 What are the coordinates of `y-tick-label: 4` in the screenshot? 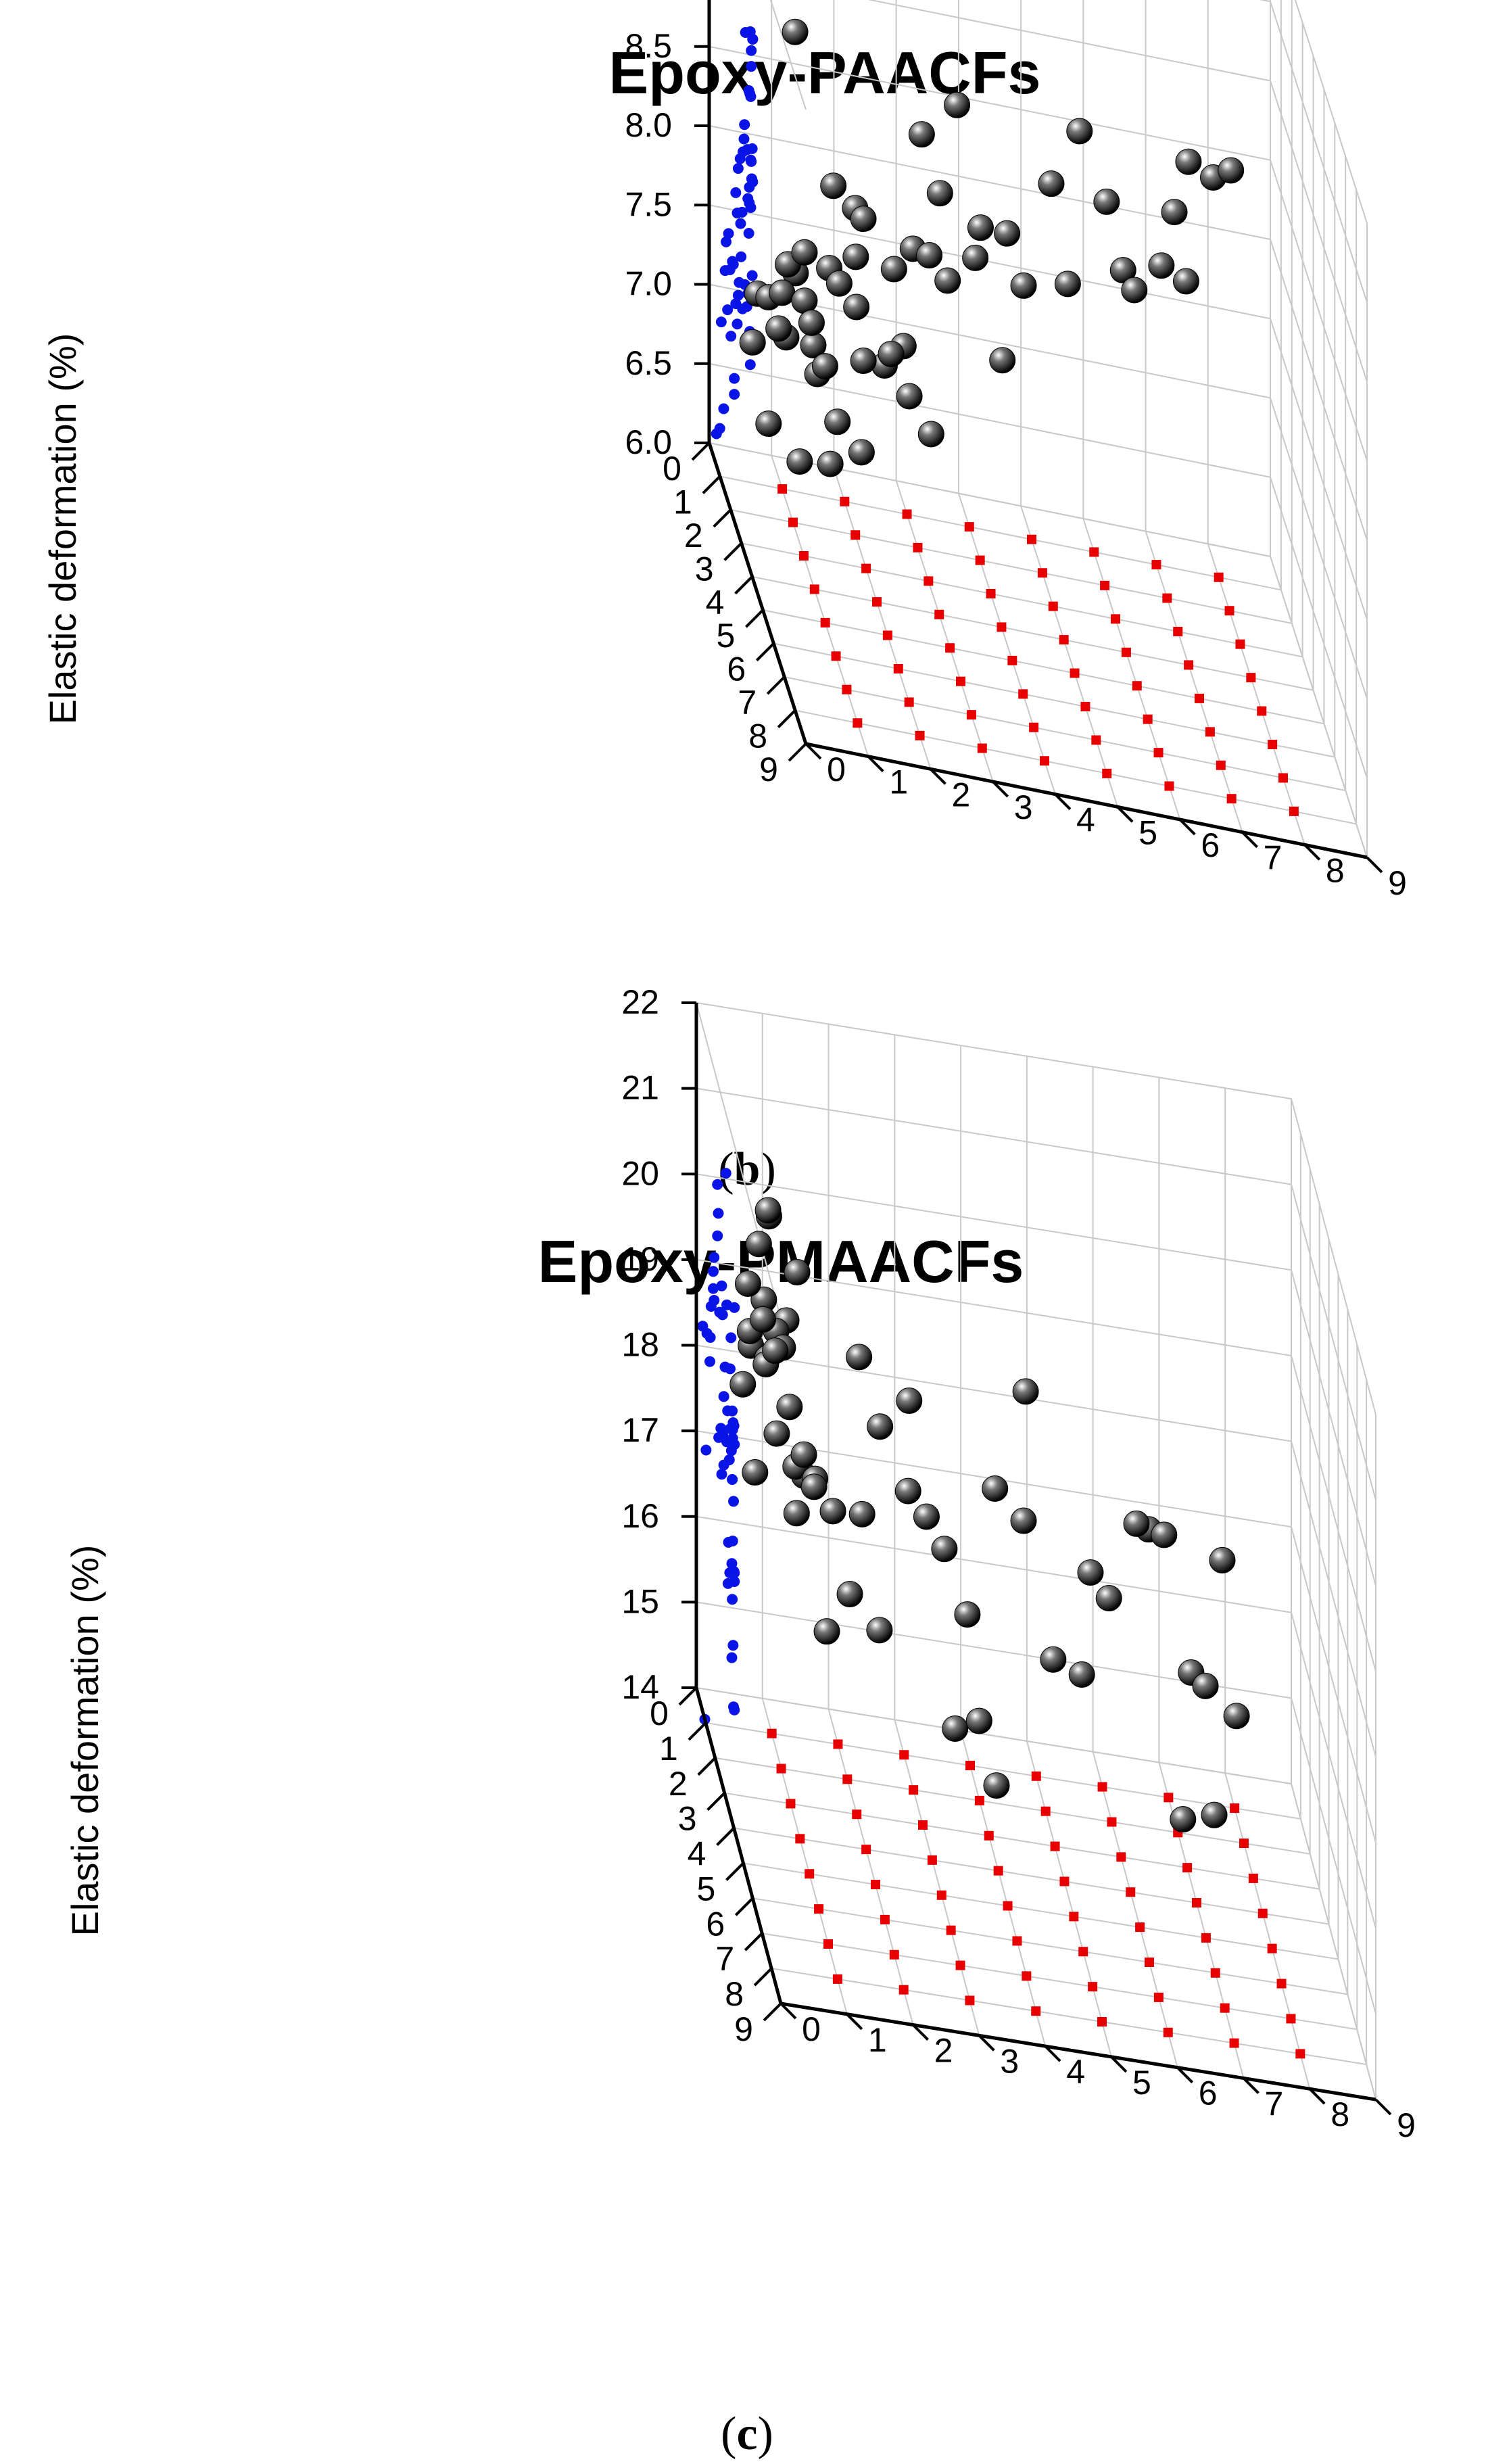 It's located at (1085, 820).